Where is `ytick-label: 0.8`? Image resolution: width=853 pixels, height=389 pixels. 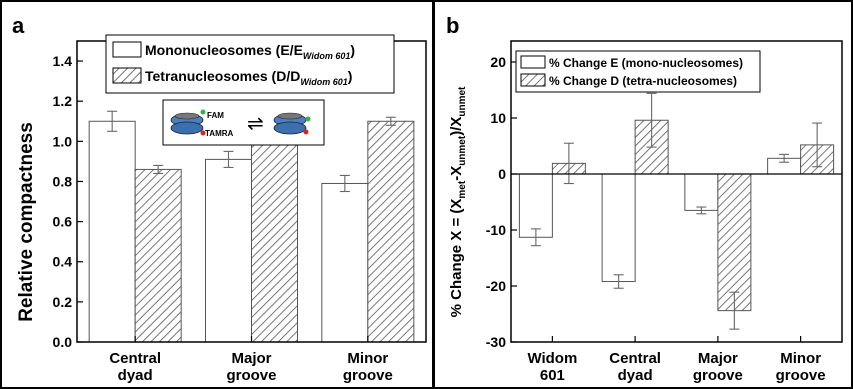
ytick-label: 0.8 is located at coordinates (63, 181).